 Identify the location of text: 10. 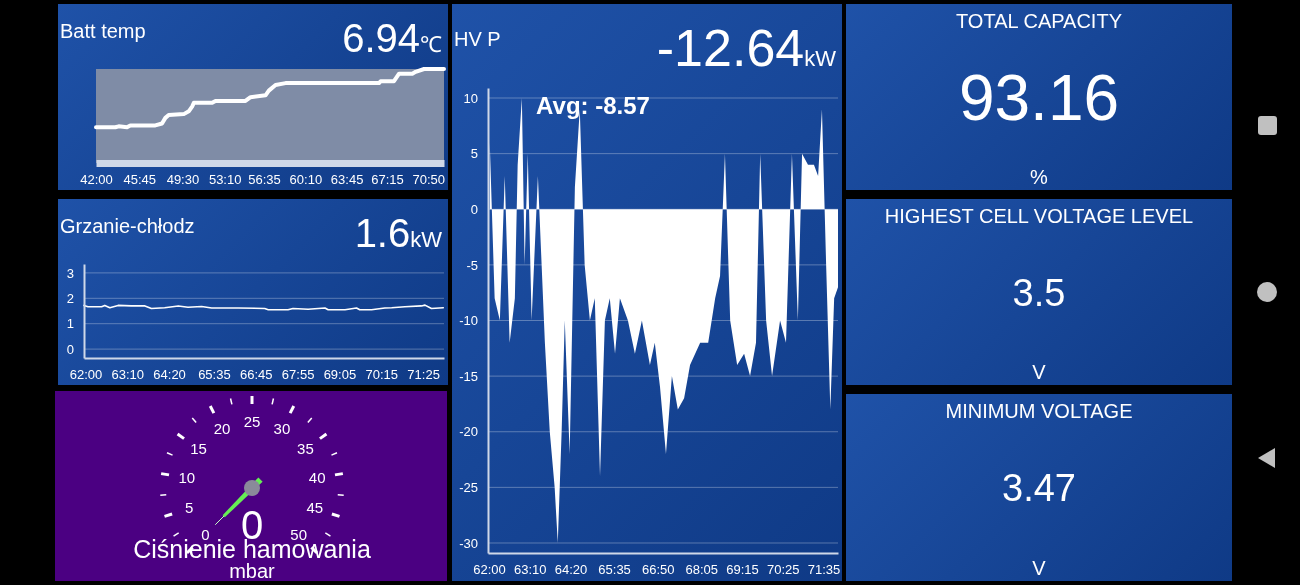
(187, 477).